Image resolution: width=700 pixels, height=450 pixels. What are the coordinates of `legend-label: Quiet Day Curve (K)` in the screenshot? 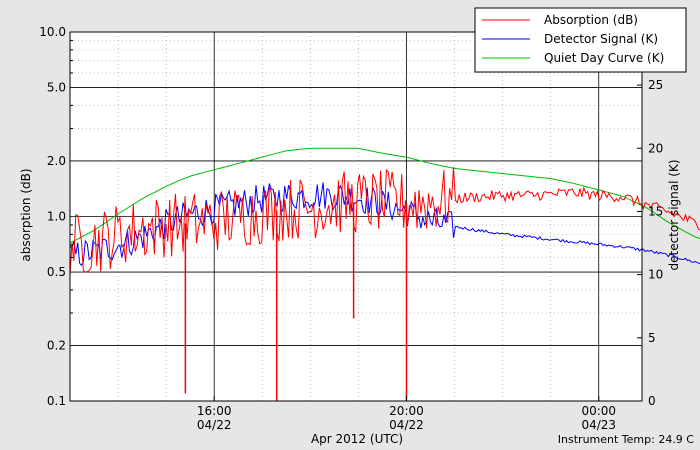 It's located at (604, 58).